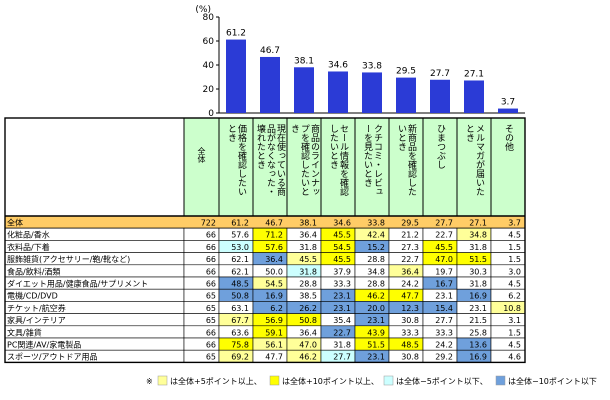  I want to click on cell-value: 53.0, so click(240, 247).